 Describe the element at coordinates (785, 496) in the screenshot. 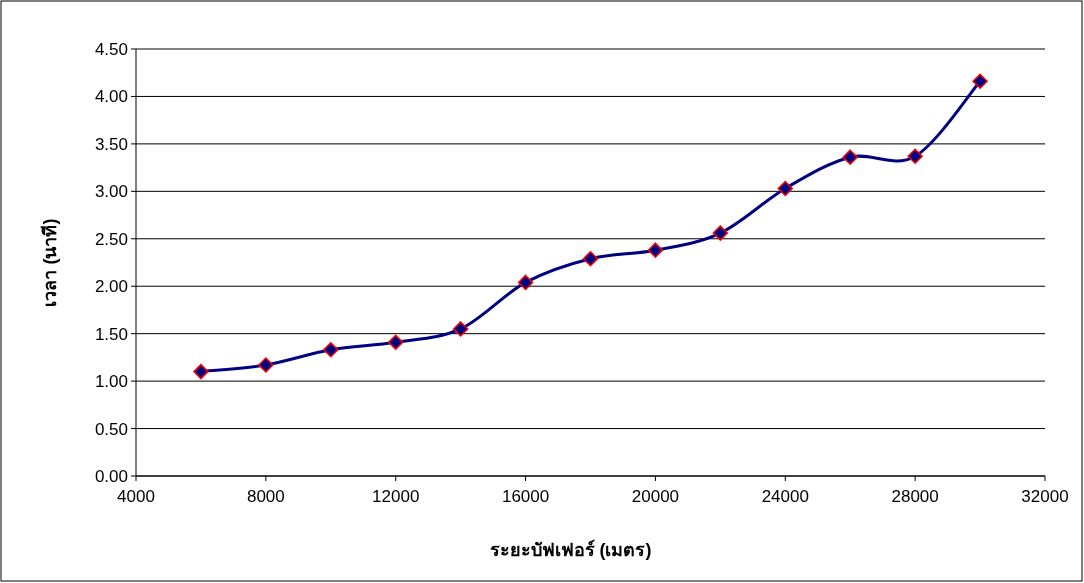

I see `x-tick-label: 24000` at that location.